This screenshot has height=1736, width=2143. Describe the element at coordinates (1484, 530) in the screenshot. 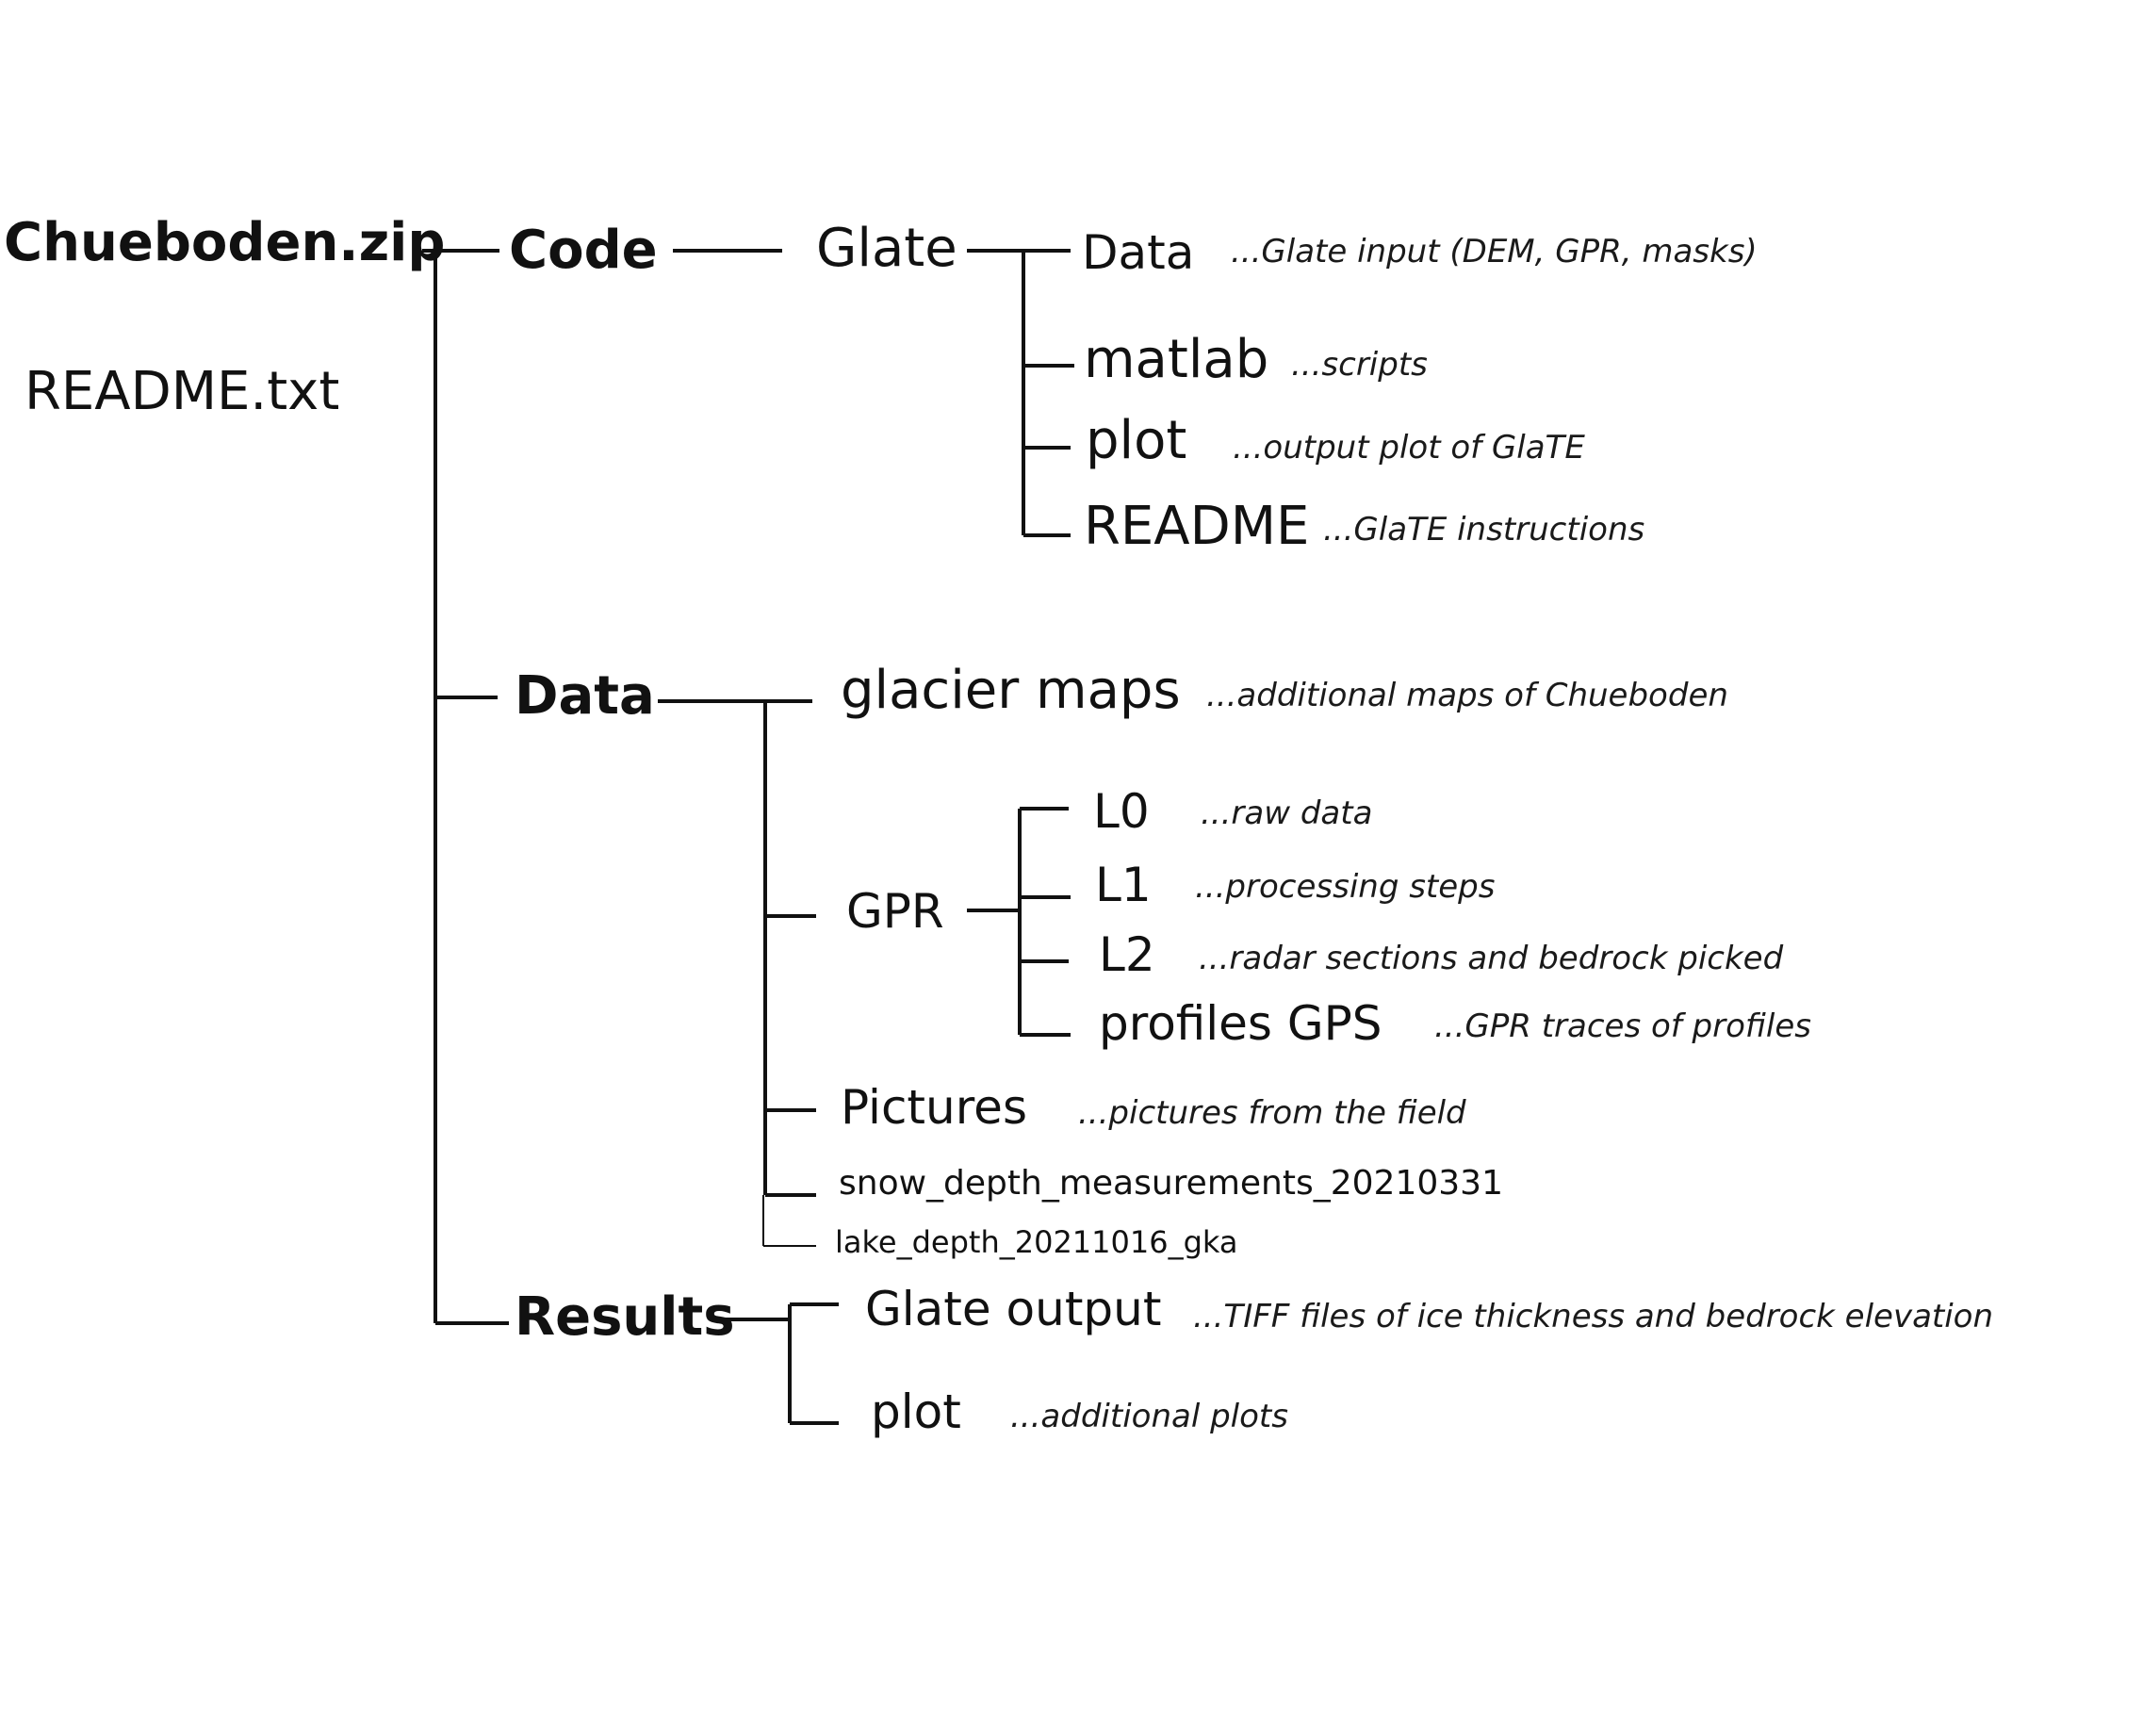

I see `glate-readme-desc: ...GlaTE instructions` at that location.